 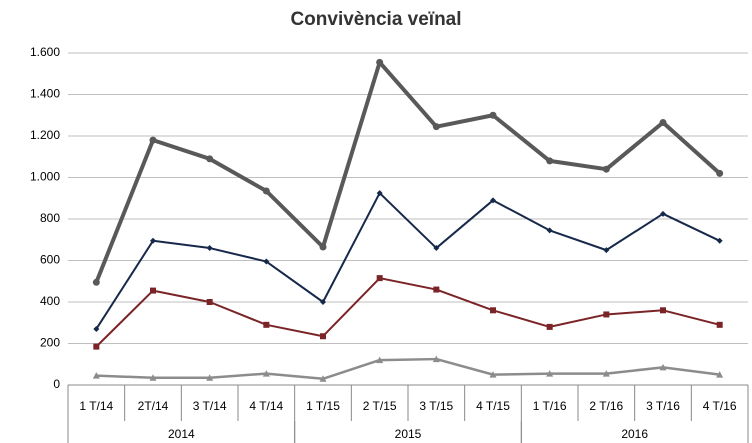 What do you see at coordinates (210, 406) in the screenshot?
I see `x-tick-label: 3 T/14` at bounding box center [210, 406].